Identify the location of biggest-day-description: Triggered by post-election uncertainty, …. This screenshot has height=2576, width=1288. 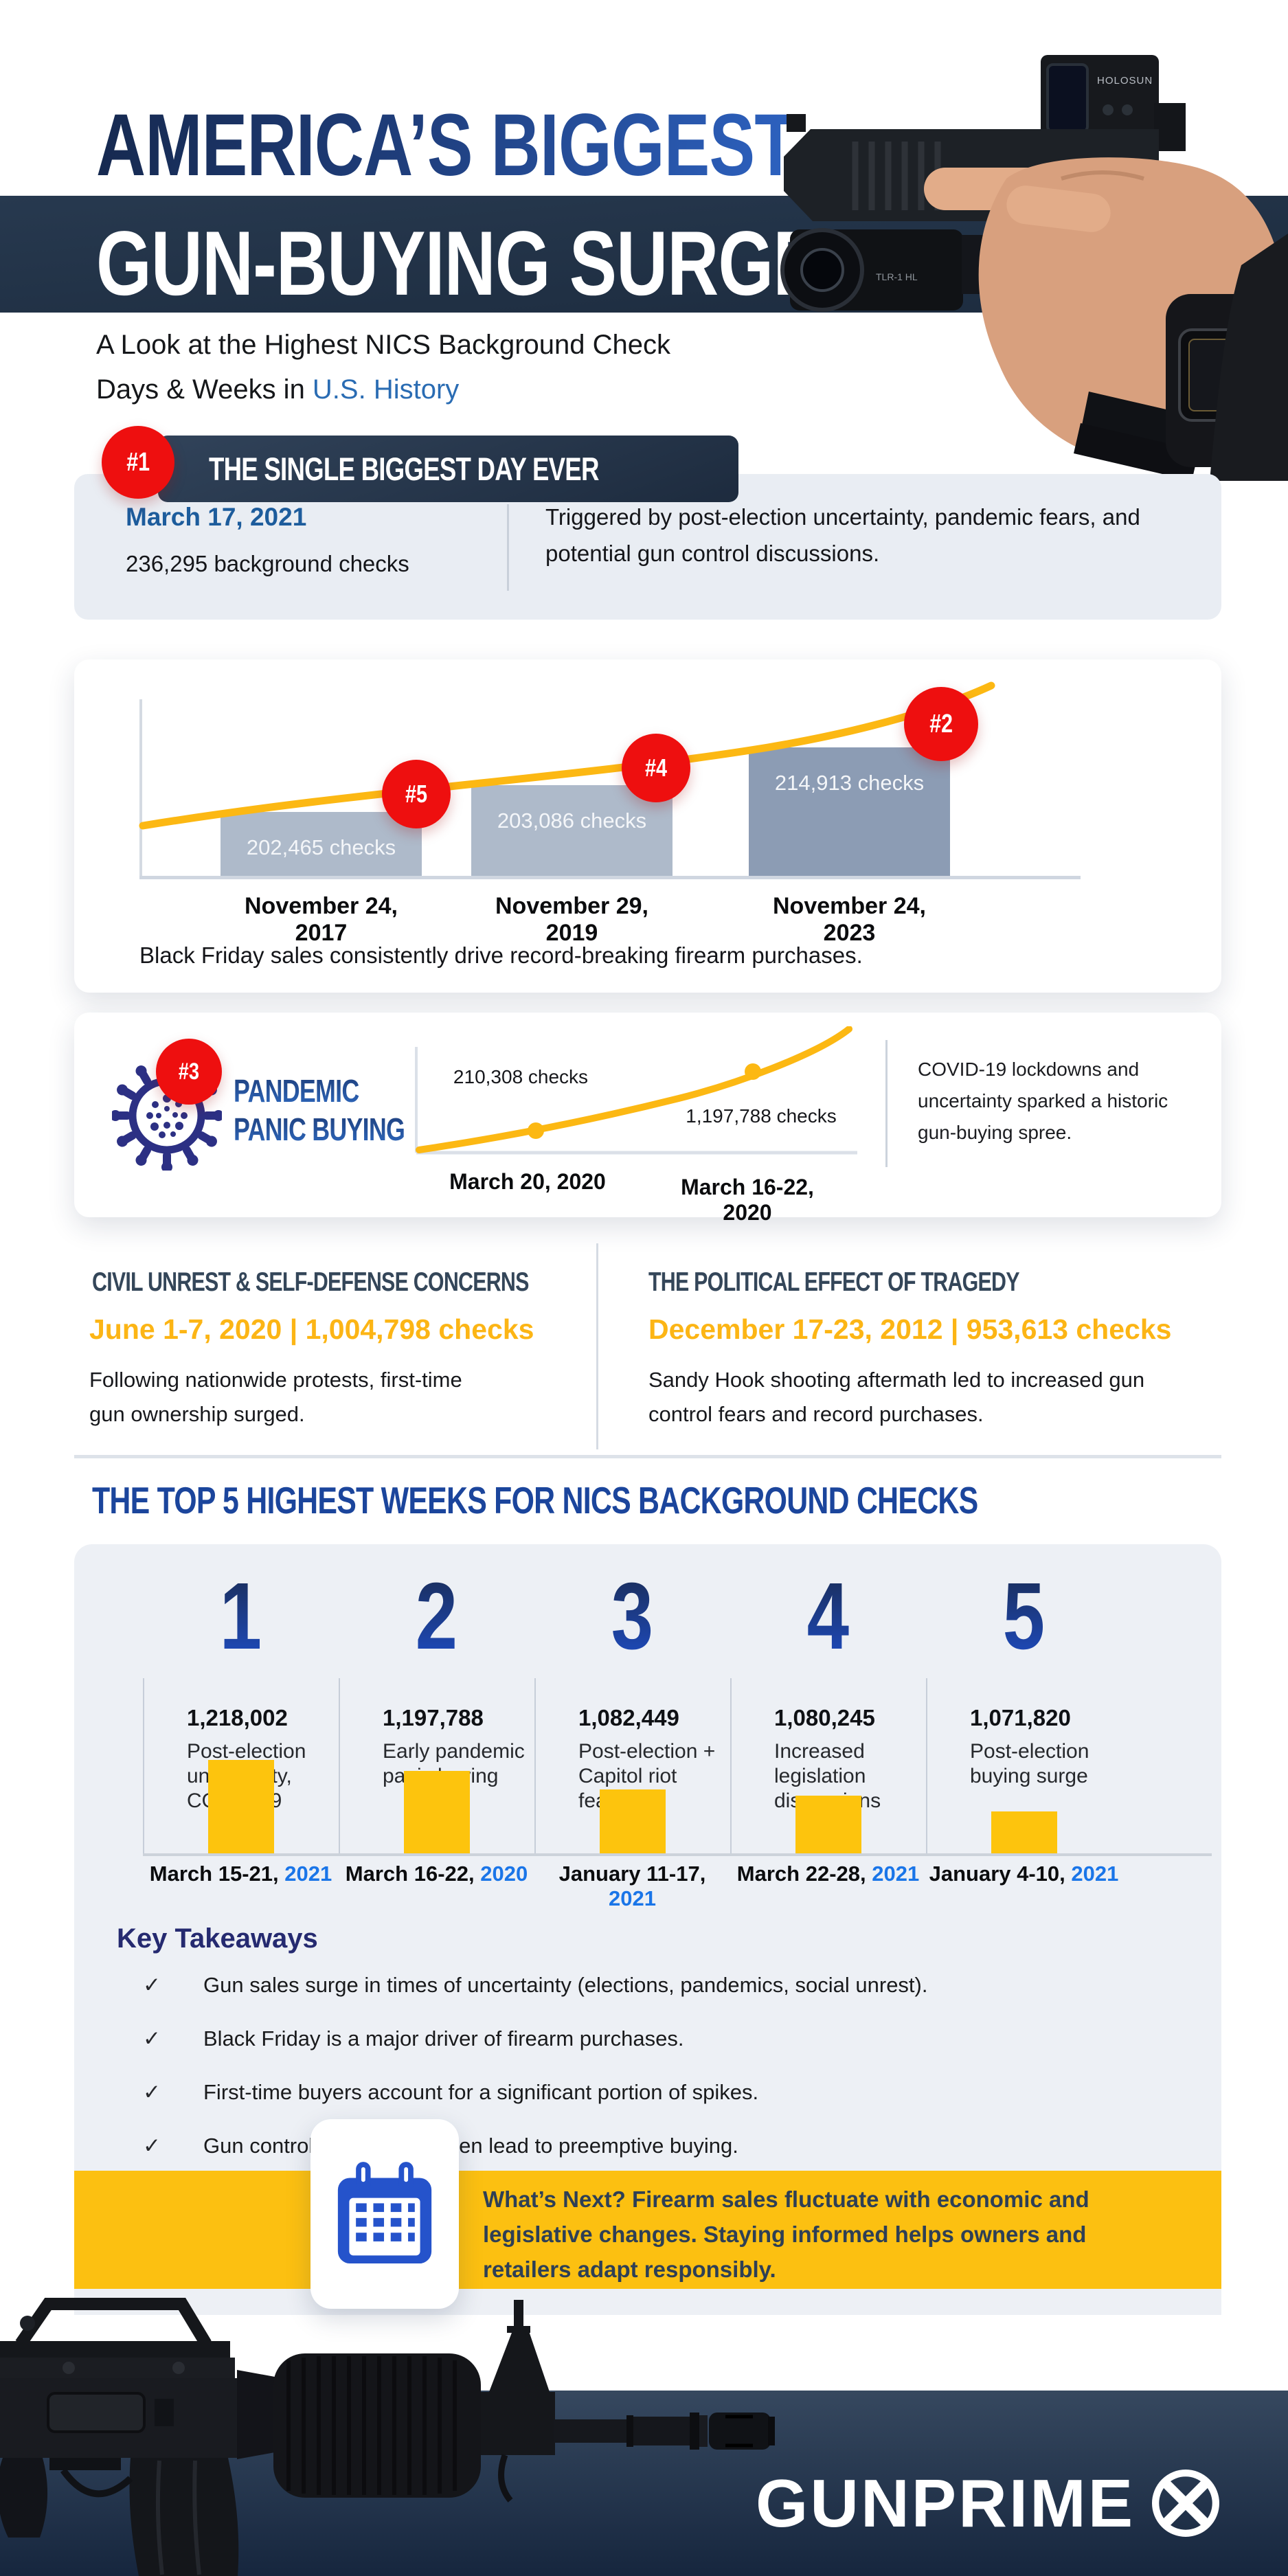
(842, 535).